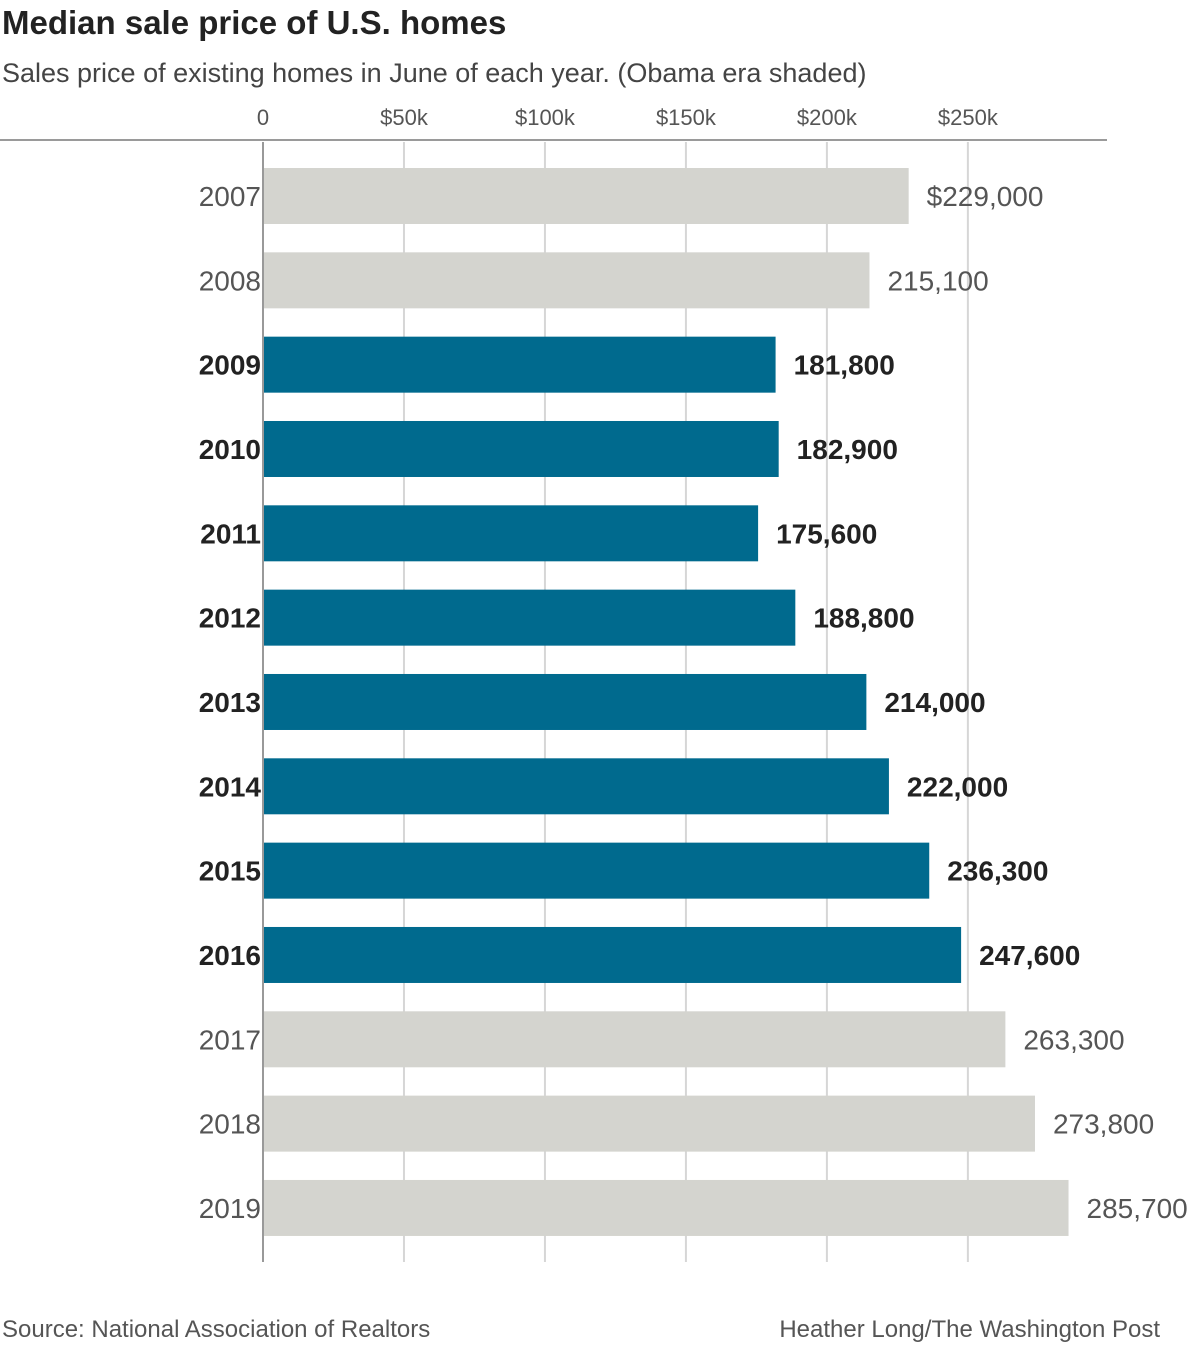 The width and height of the screenshot is (1200, 1356). Describe the element at coordinates (230, 533) in the screenshot. I see `category-label: 2011` at that location.